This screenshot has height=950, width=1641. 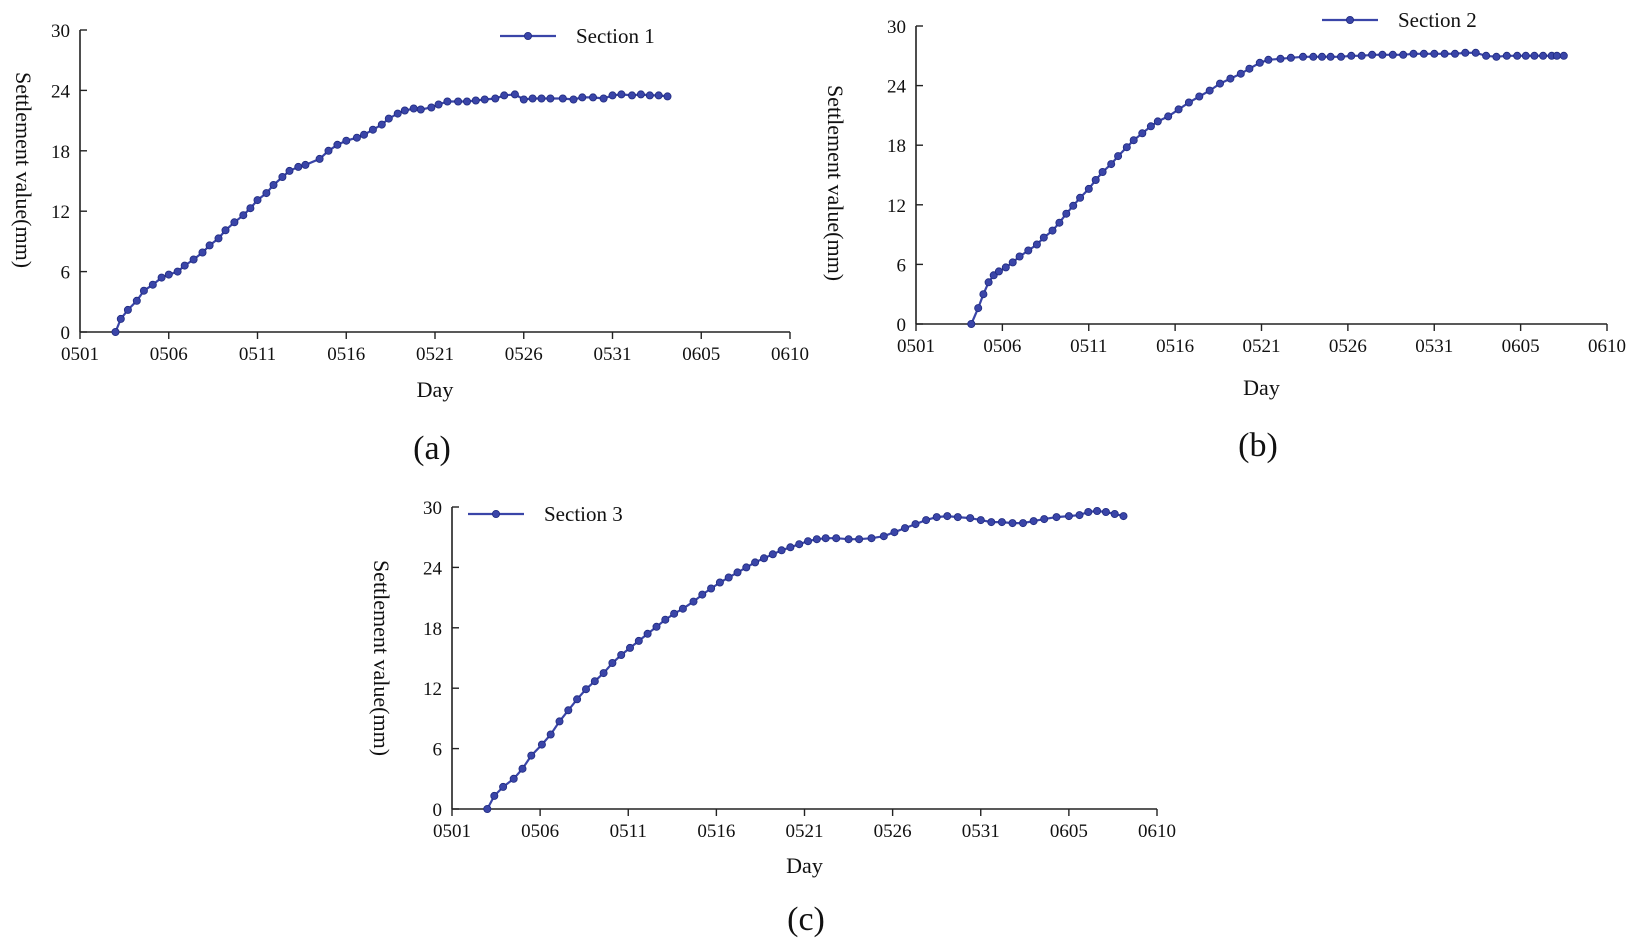 What do you see at coordinates (613, 354) in the screenshot?
I see `x-tick-label: 0531` at bounding box center [613, 354].